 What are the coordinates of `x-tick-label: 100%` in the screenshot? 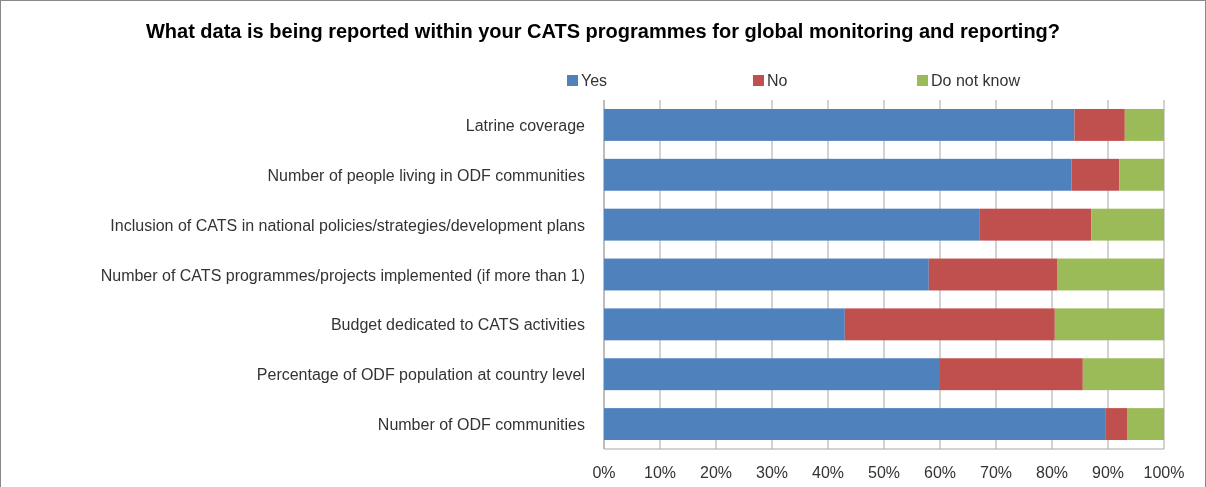 It's located at (1164, 472).